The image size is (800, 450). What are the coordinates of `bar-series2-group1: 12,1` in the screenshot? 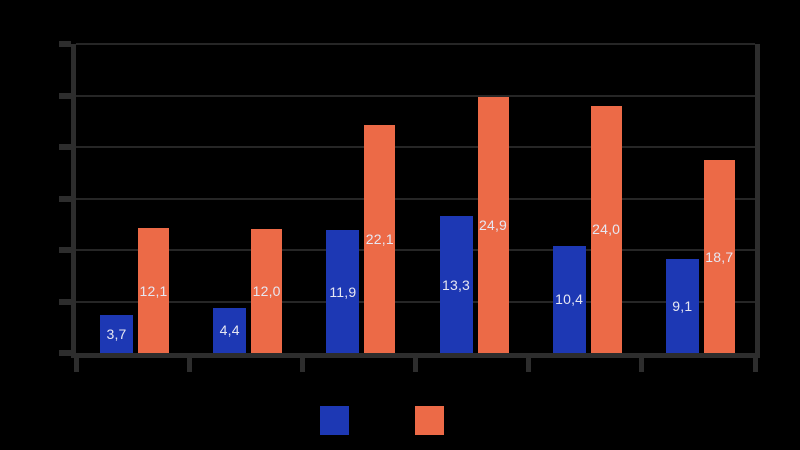 It's located at (153, 290).